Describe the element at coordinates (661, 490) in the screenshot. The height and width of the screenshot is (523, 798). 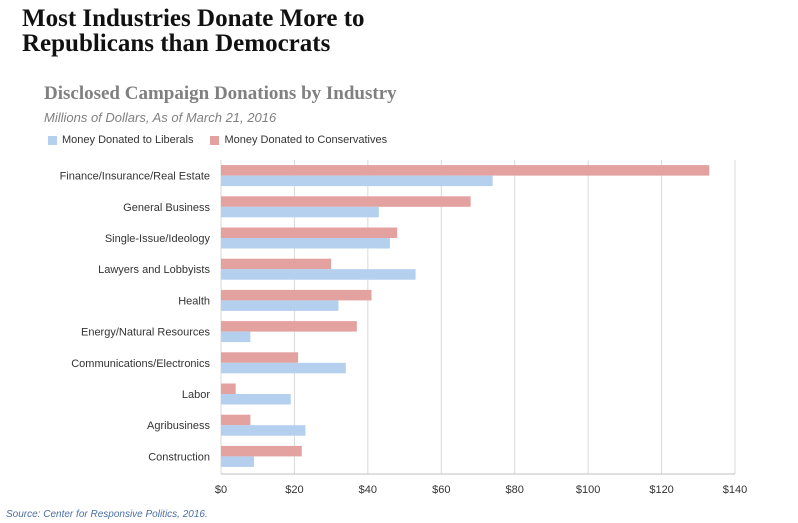
I see `x-tick-label-6: $120` at that location.